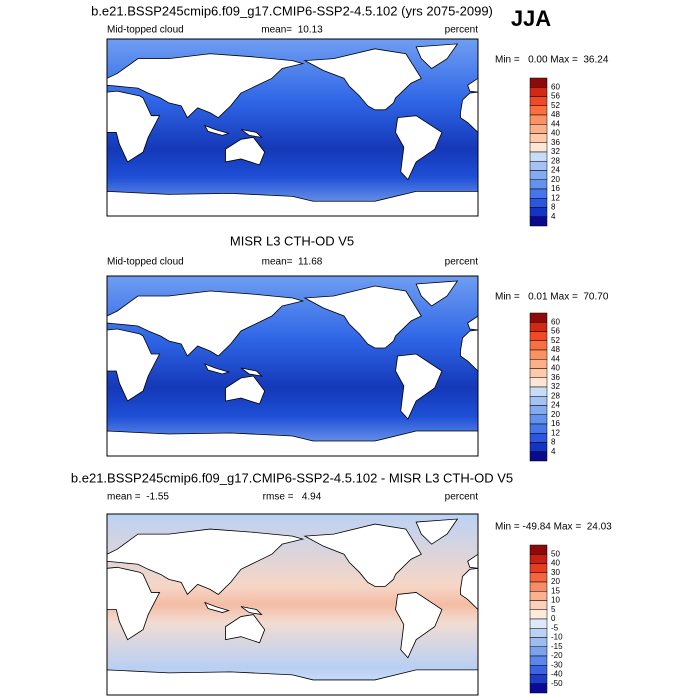  What do you see at coordinates (138, 497) in the screenshot?
I see `left-label: mean = -1.55` at bounding box center [138, 497].